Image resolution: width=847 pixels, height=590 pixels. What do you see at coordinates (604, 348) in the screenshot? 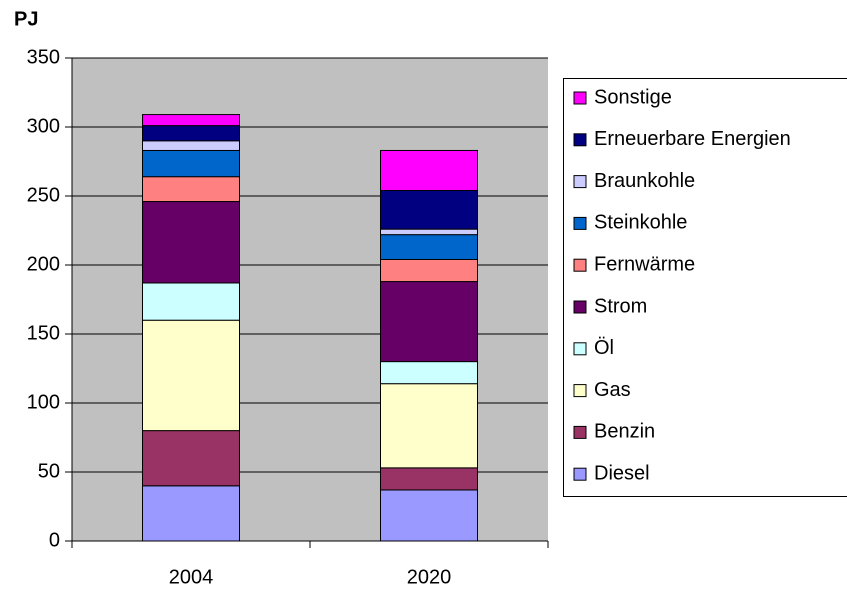
I see `legend-label: Öl` at bounding box center [604, 348].